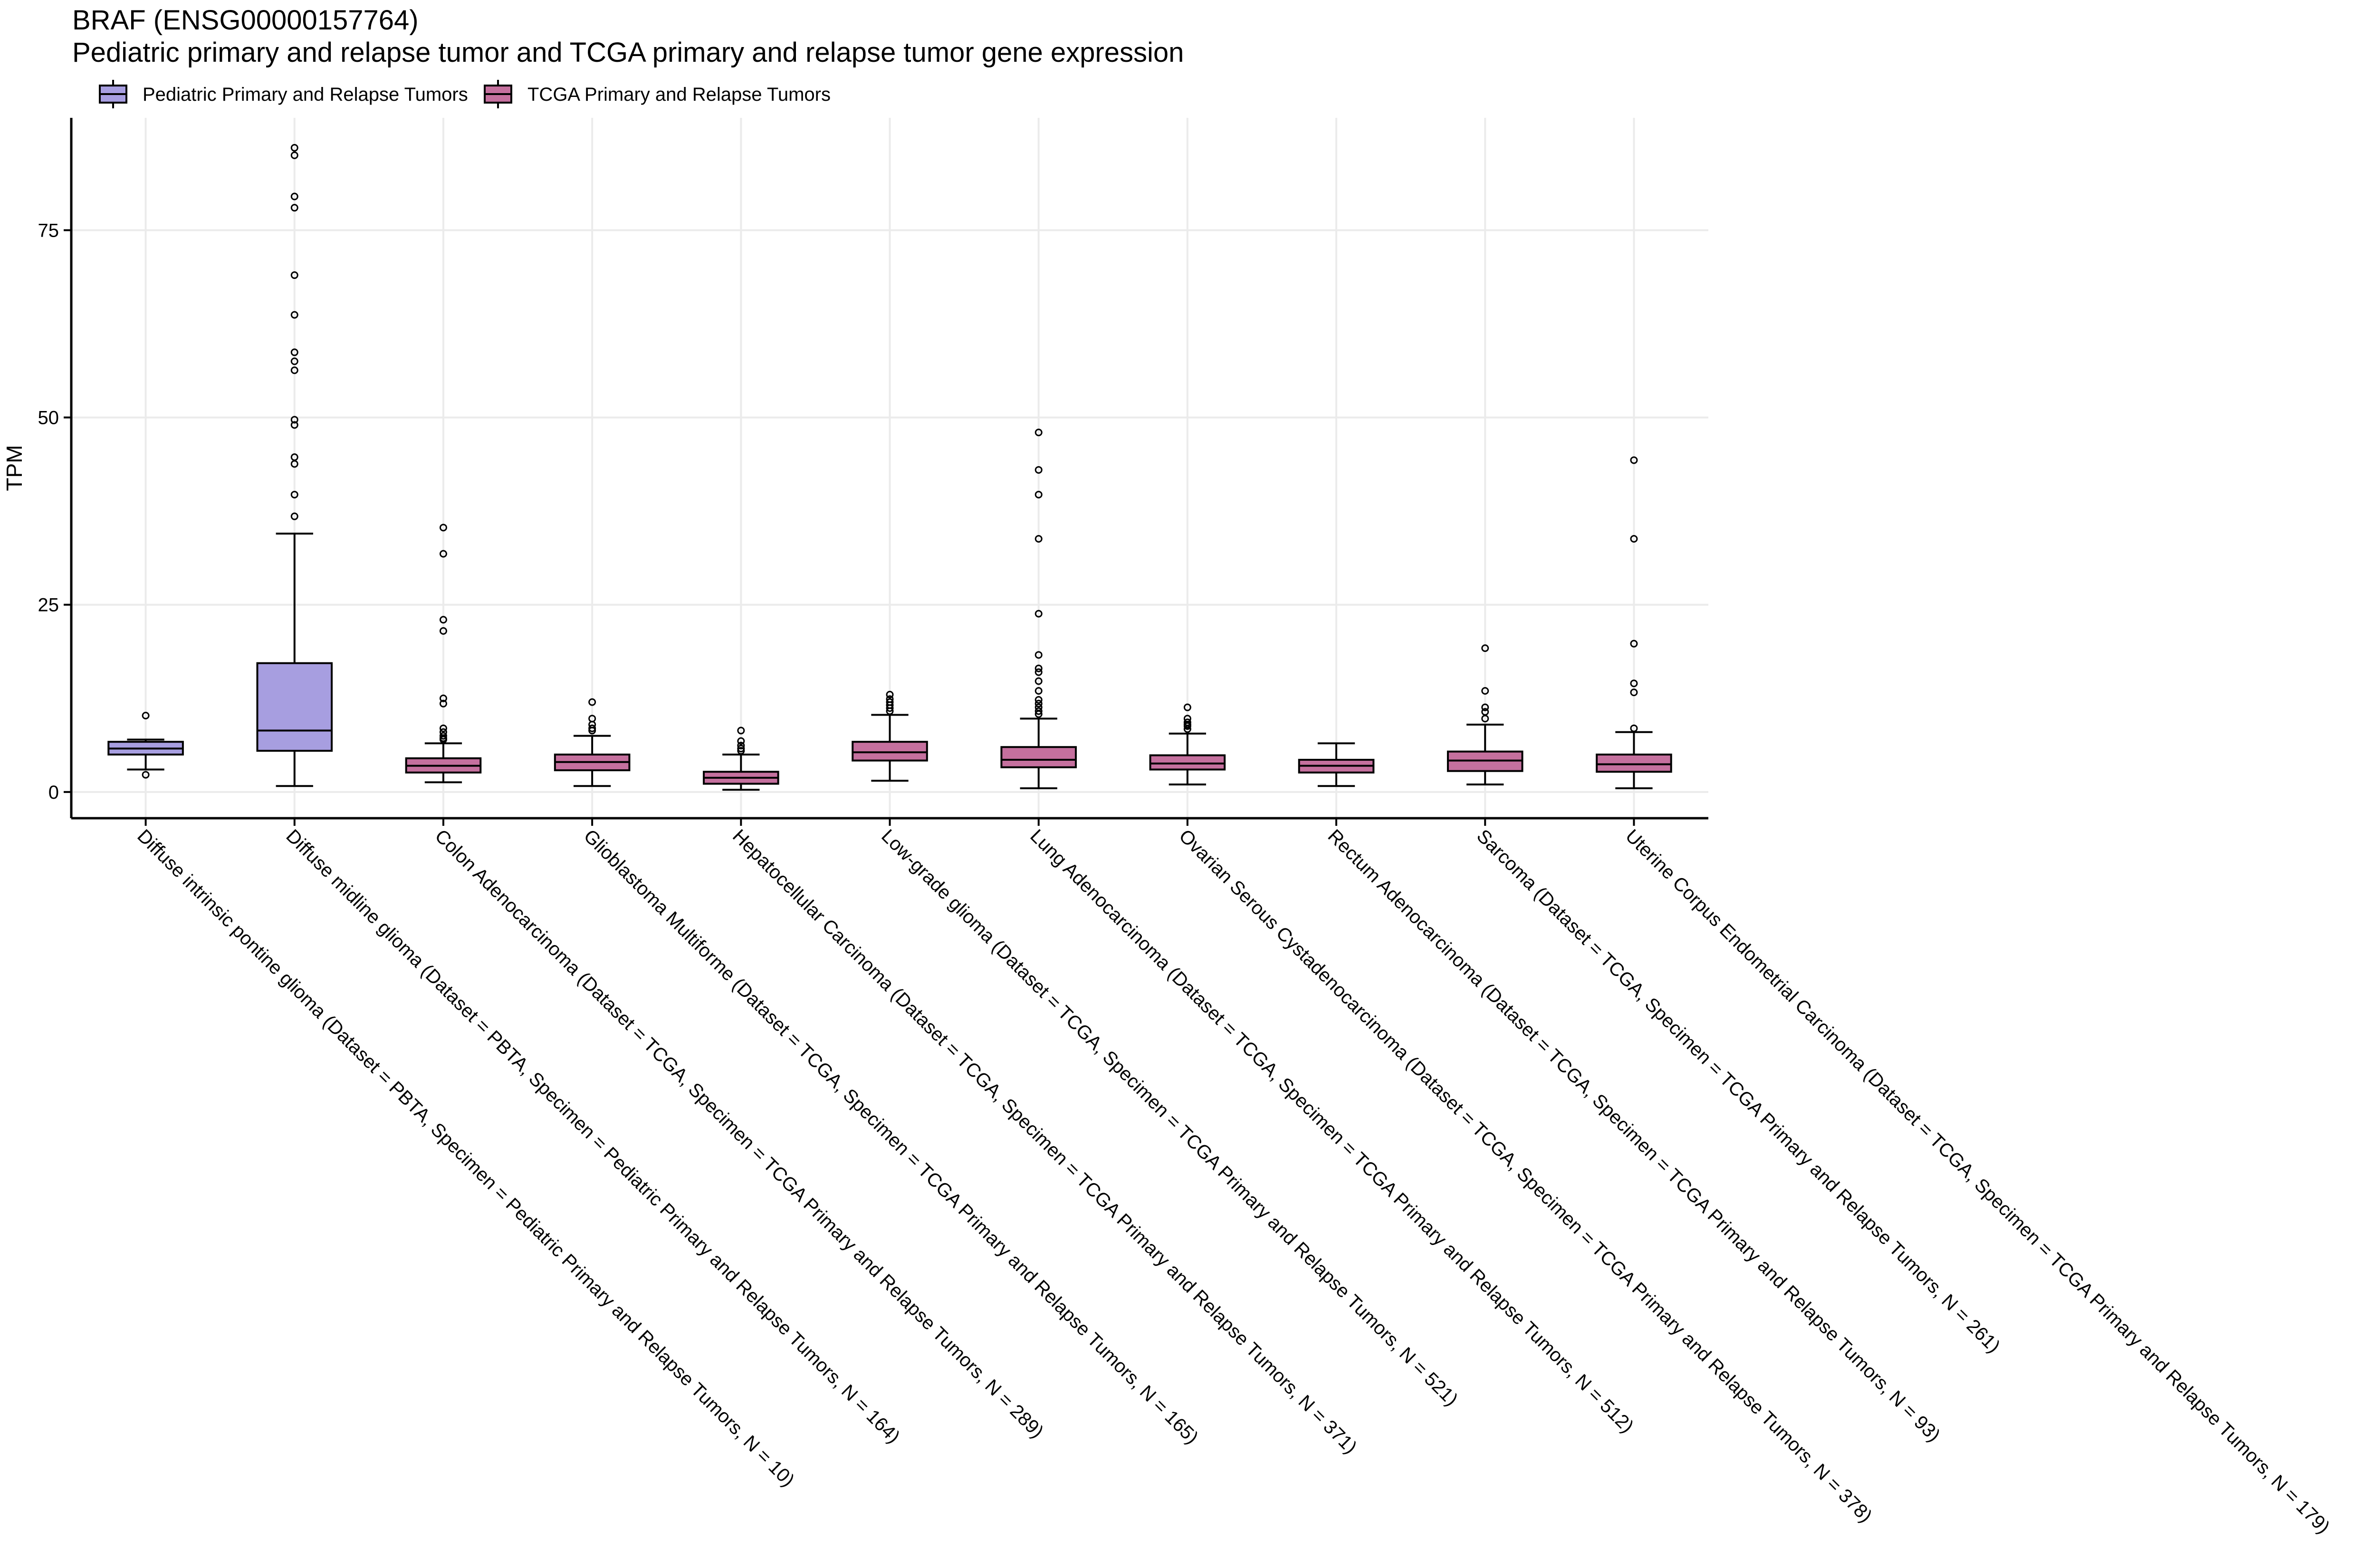 The image size is (2376, 1568). What do you see at coordinates (48, 231) in the screenshot?
I see `y-tick-label: 75` at bounding box center [48, 231].